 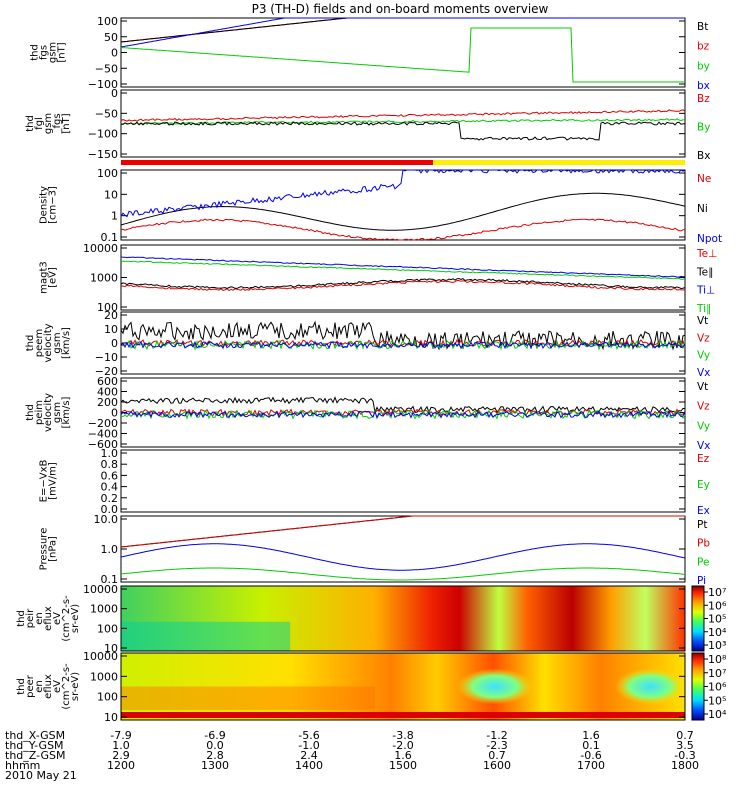 What do you see at coordinates (34, 745) in the screenshot?
I see `x-row-label: thd_Y-GSM` at bounding box center [34, 745].